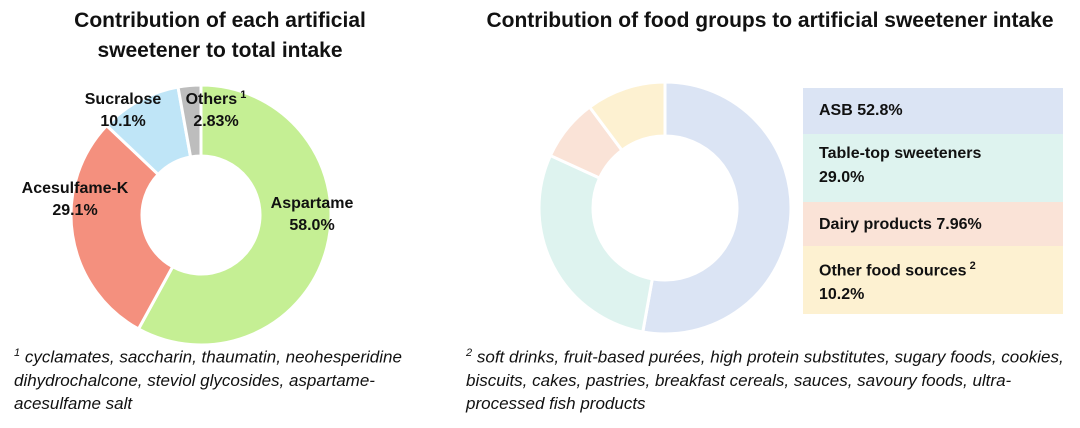 The height and width of the screenshot is (428, 1080). I want to click on slice-asb, so click(717, 208).